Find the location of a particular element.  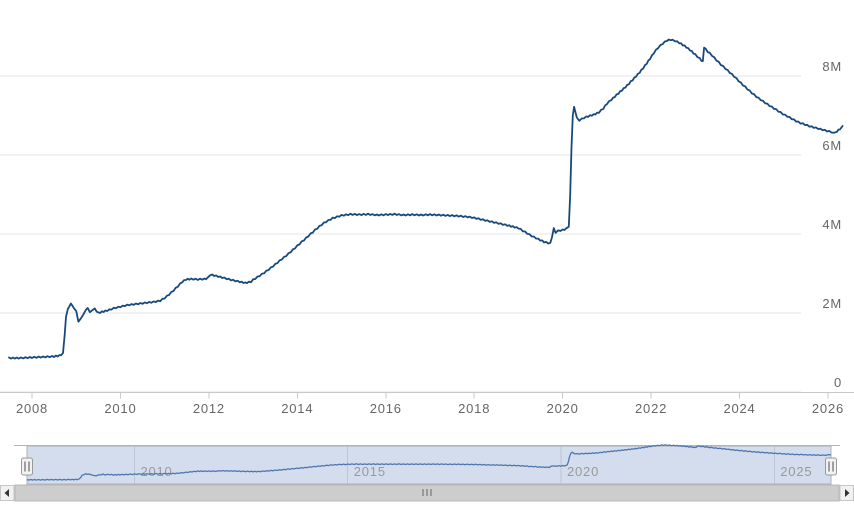

right-arrow-icon is located at coordinates (847, 493).